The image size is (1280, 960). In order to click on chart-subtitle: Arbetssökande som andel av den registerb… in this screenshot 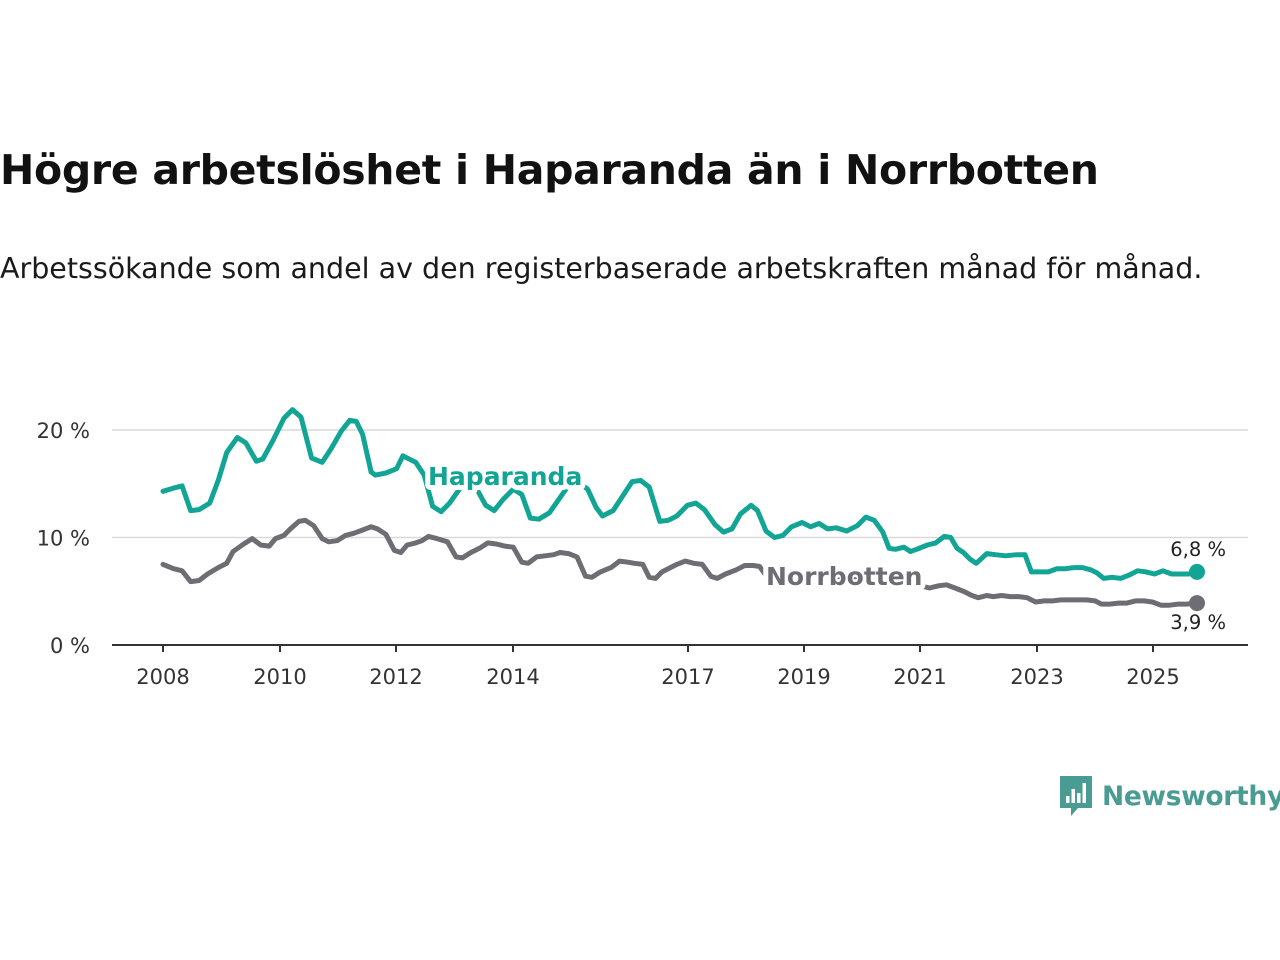, I will do `click(601, 268)`.